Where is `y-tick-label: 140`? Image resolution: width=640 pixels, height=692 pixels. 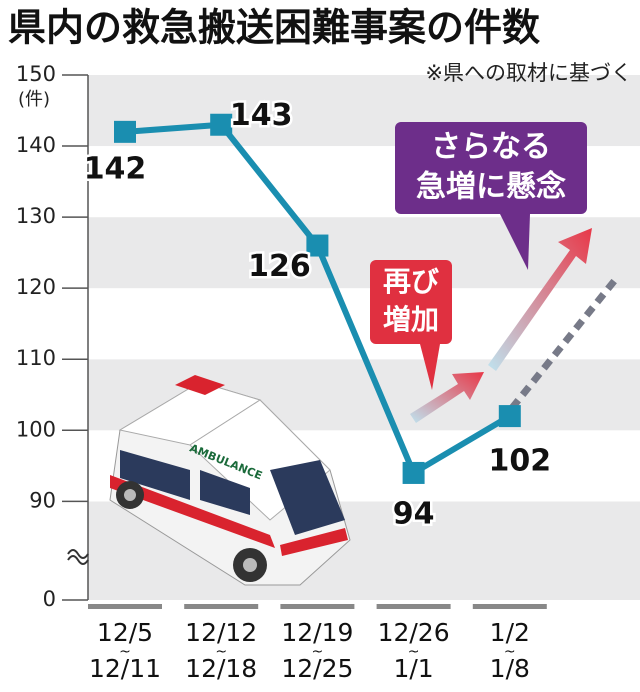 y-tick-label: 140 is located at coordinates (36, 145).